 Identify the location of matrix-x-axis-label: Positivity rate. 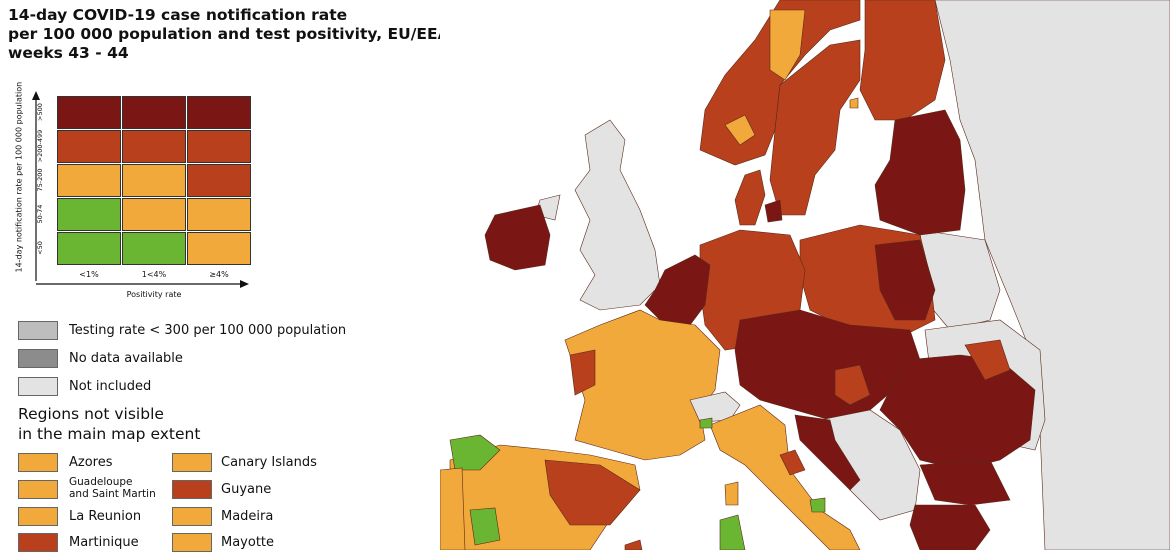
(154, 294).